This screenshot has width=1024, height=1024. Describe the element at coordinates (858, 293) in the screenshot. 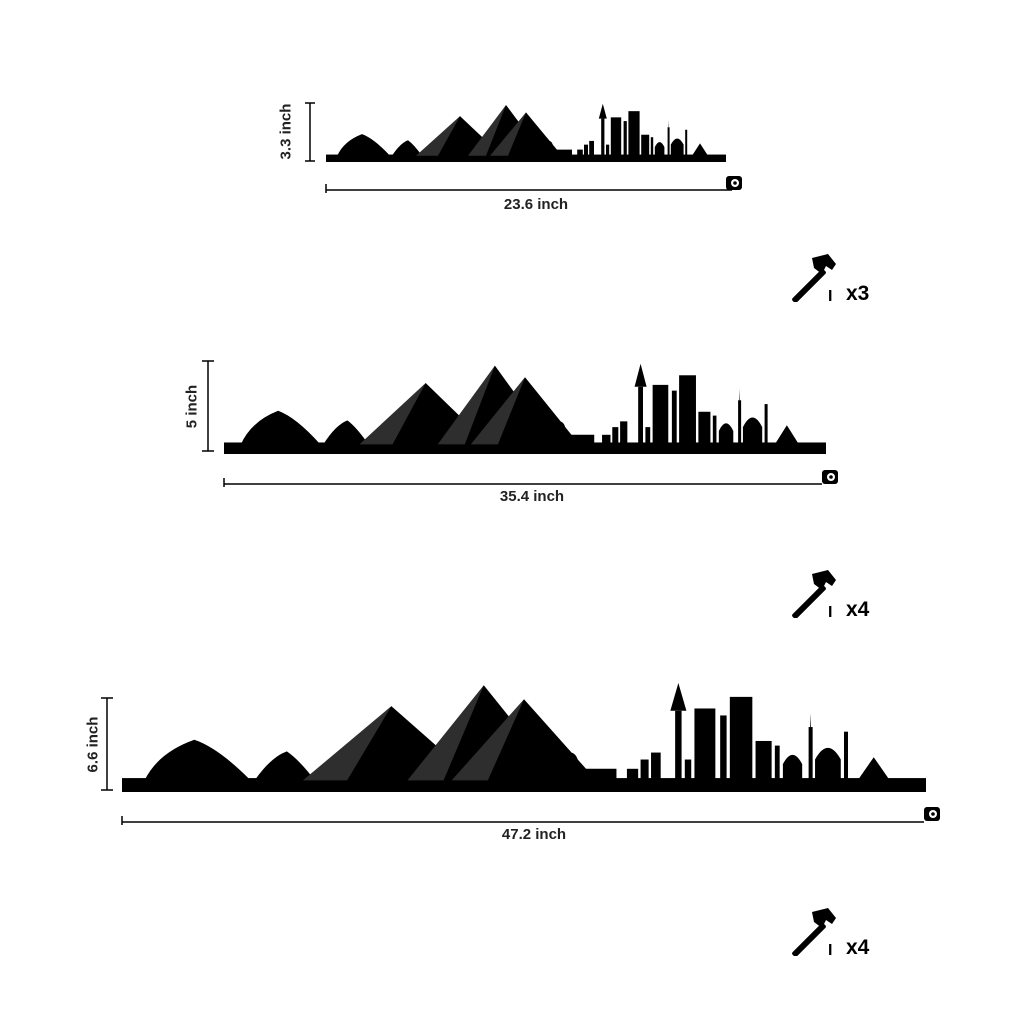

I see `nail-count: x3` at that location.